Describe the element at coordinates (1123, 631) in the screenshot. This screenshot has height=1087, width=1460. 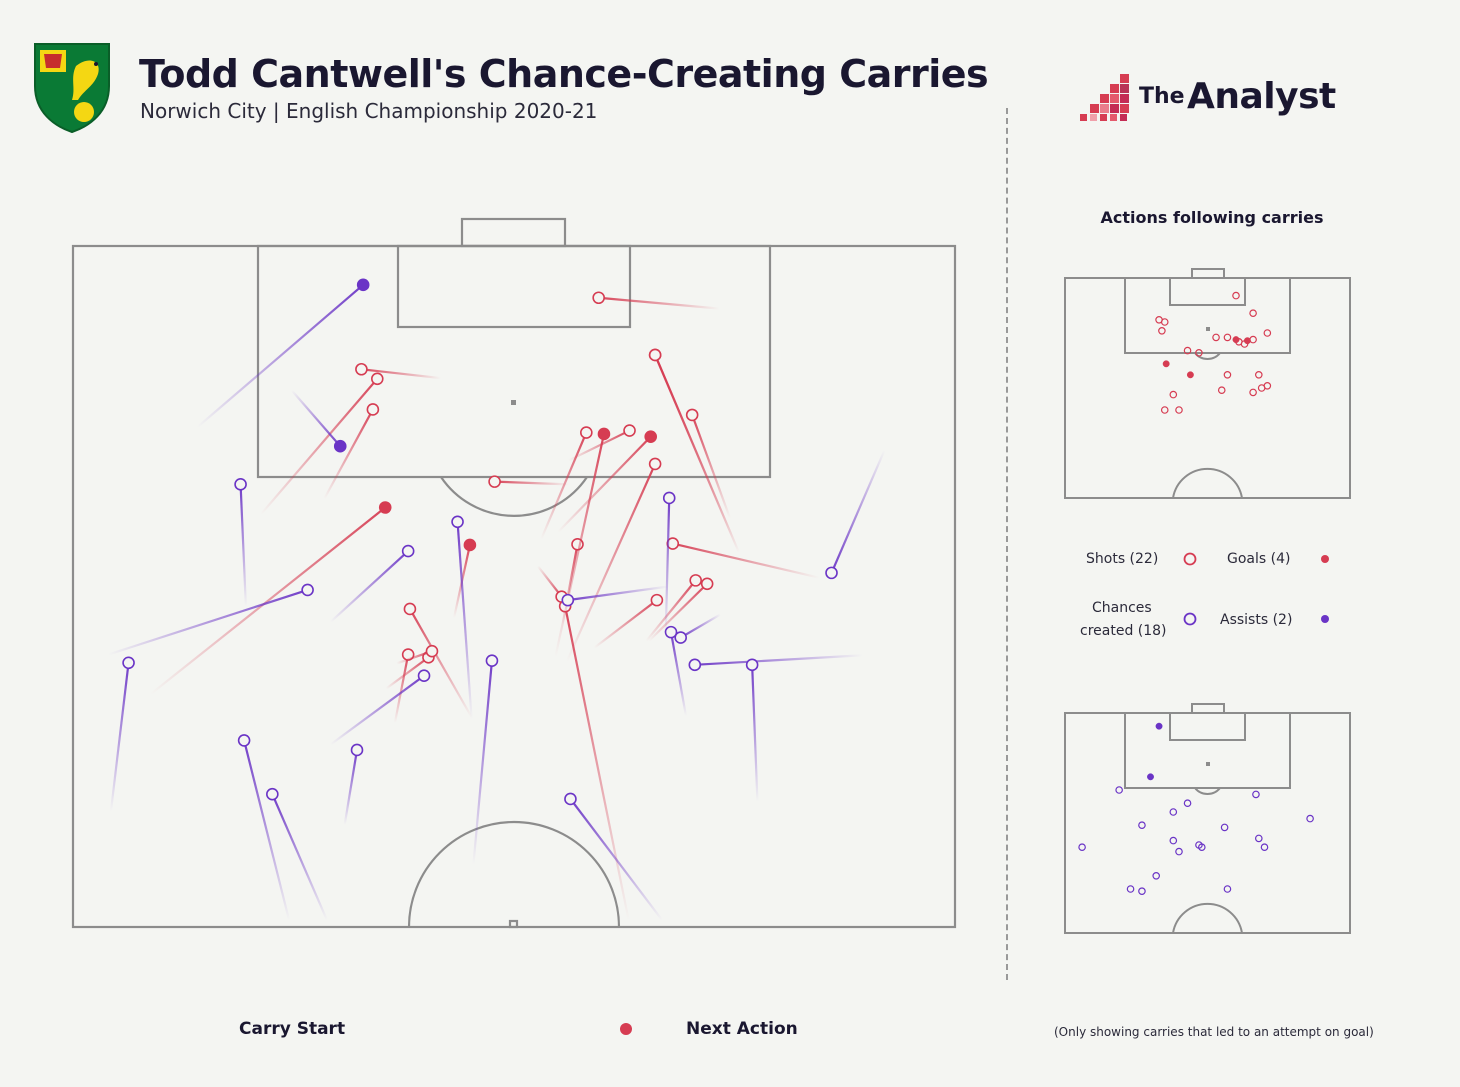
I see `legend-chances-label-2: created (18)` at that location.